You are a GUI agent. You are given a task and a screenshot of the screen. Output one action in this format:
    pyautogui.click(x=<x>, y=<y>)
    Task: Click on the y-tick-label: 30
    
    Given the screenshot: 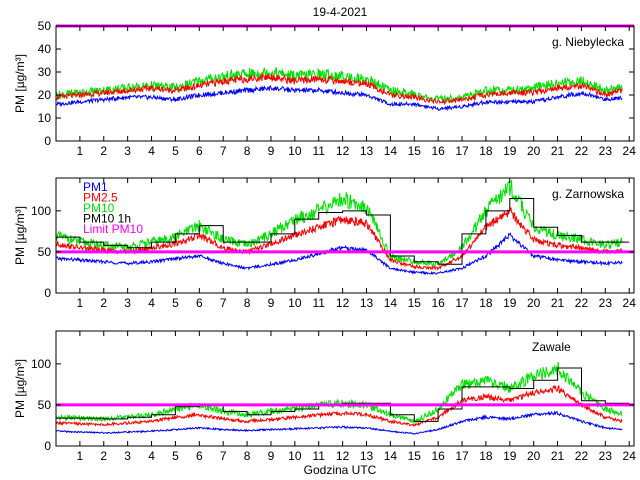 What is the action you would take?
    pyautogui.click(x=45, y=72)
    